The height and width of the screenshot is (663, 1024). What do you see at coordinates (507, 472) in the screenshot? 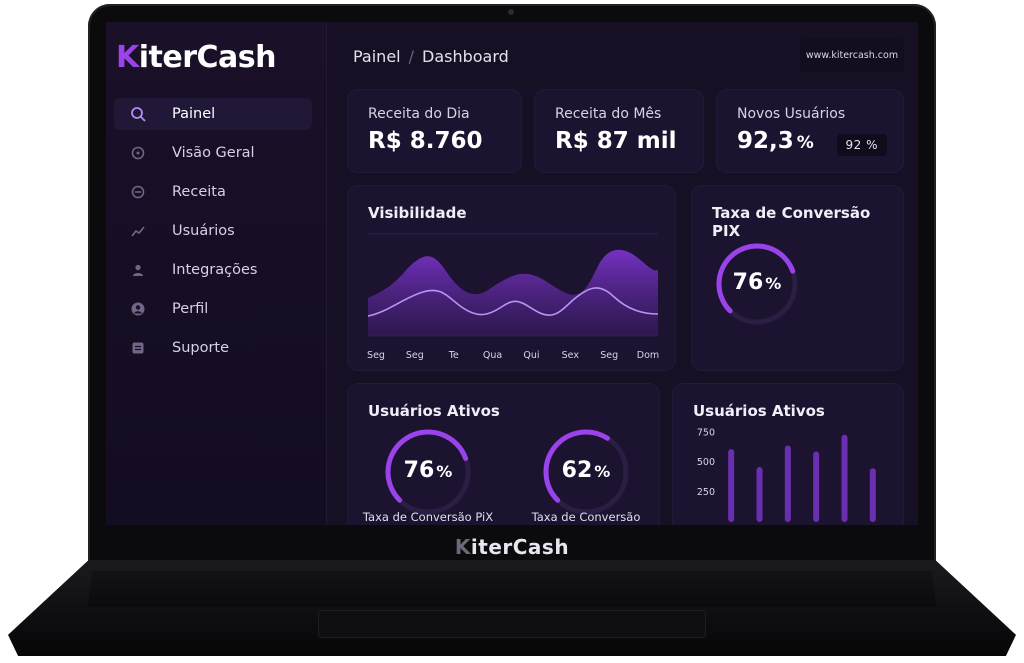
I see `active-users-gauges` at bounding box center [507, 472].